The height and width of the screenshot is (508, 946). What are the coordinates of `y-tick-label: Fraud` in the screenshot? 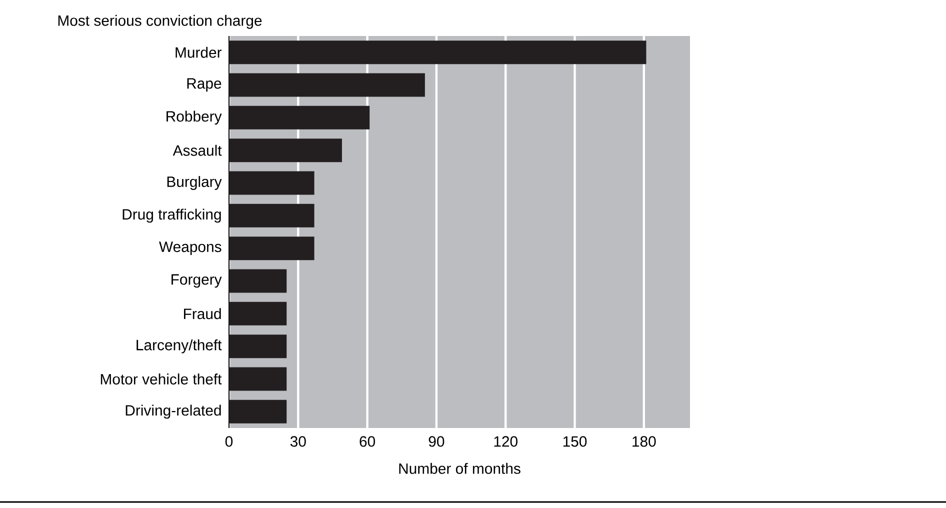 It's located at (202, 314).